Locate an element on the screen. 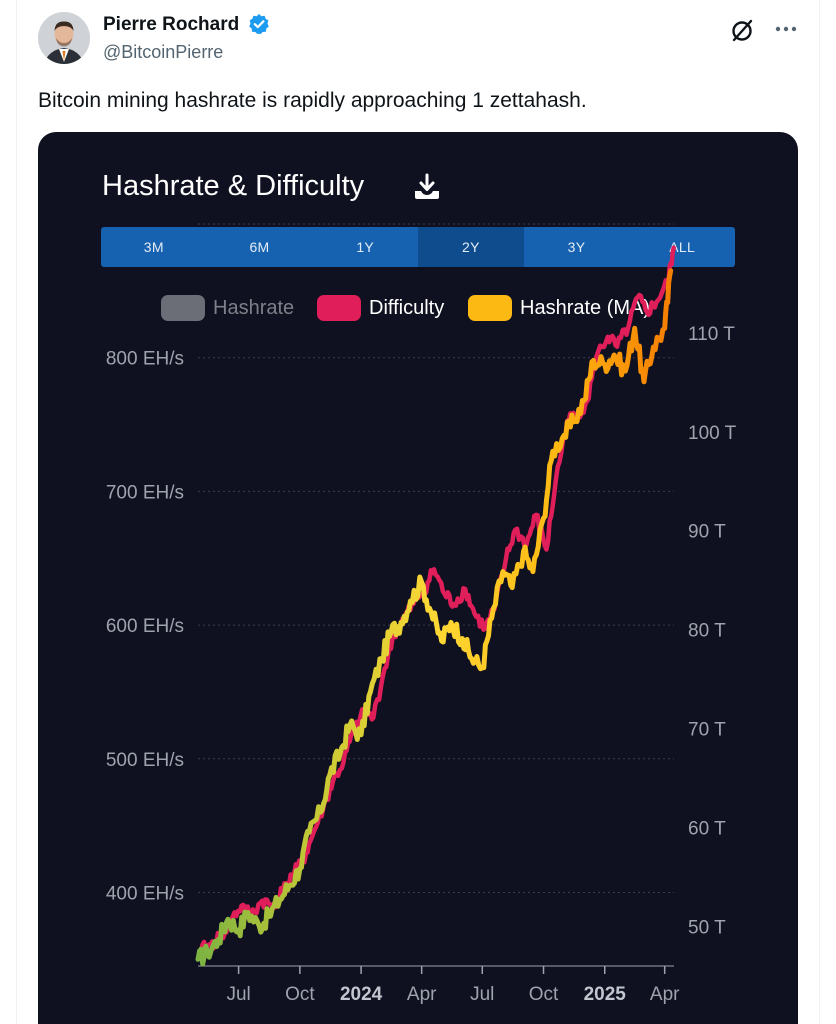 The height and width of the screenshot is (1024, 836). author-handle: @BitcoinPierre is located at coordinates (163, 52).